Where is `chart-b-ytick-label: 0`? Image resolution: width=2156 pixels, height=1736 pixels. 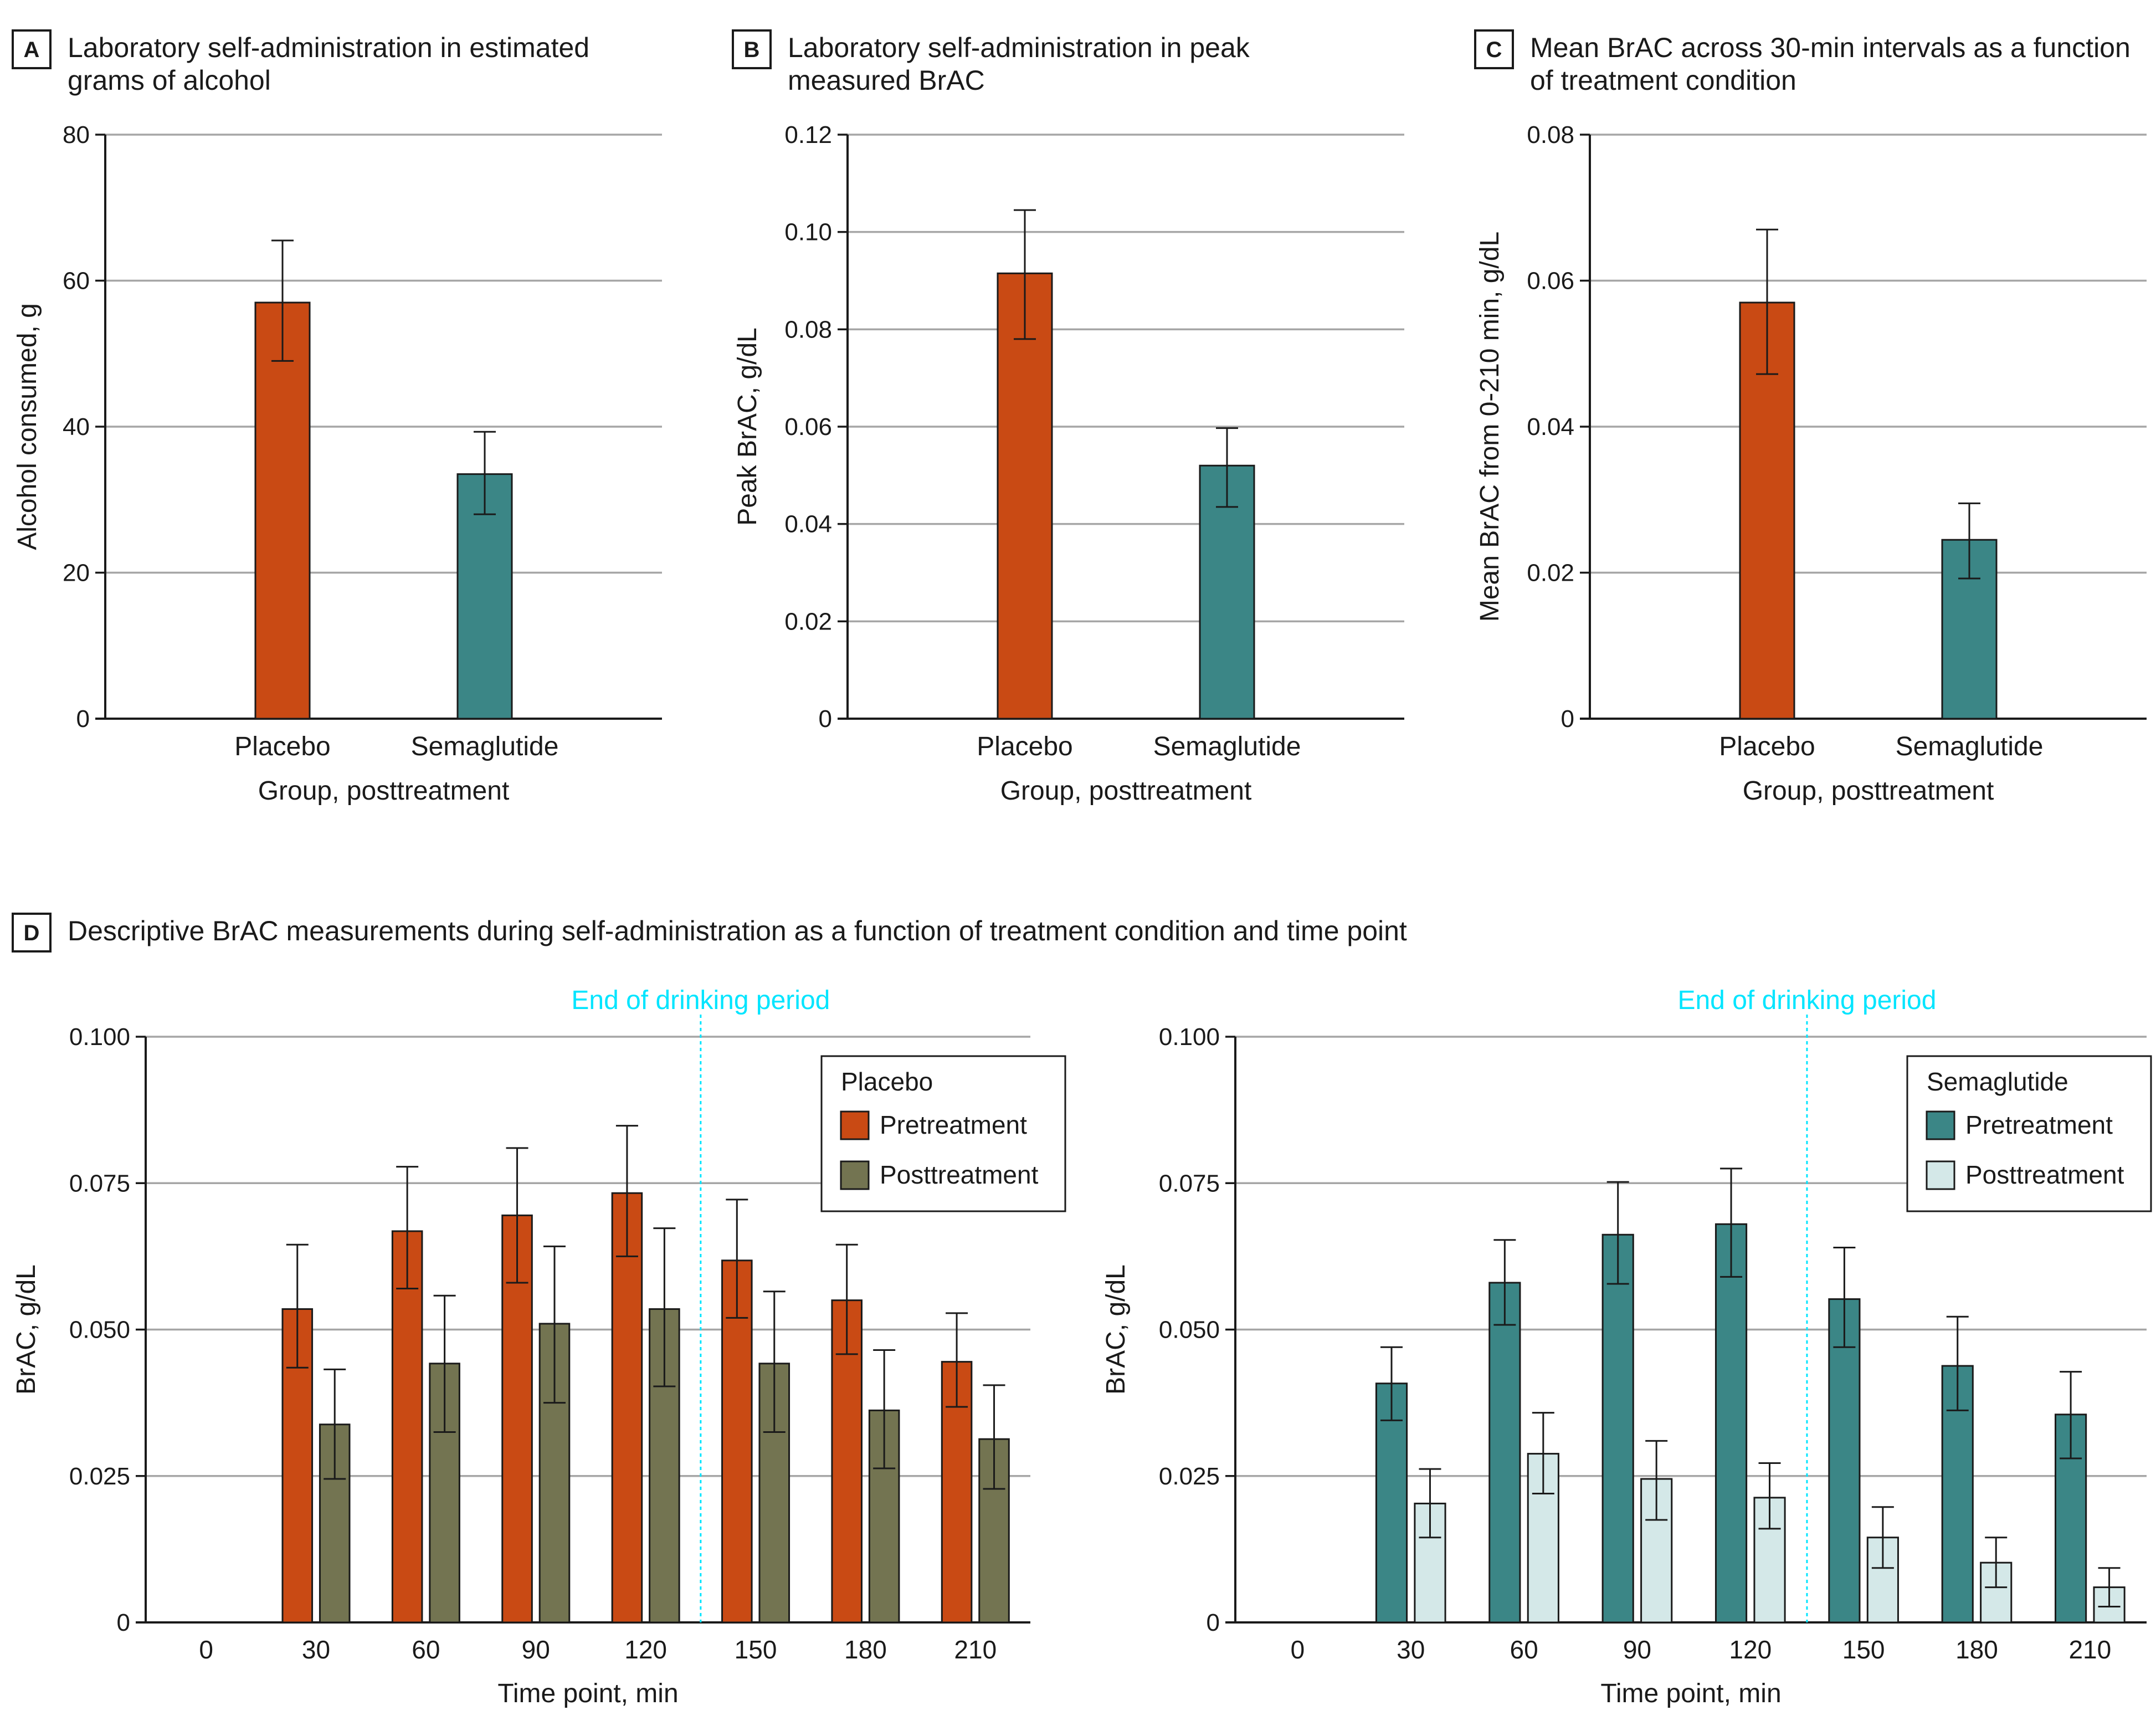
chart-b-ytick-label: 0 is located at coordinates (825, 719).